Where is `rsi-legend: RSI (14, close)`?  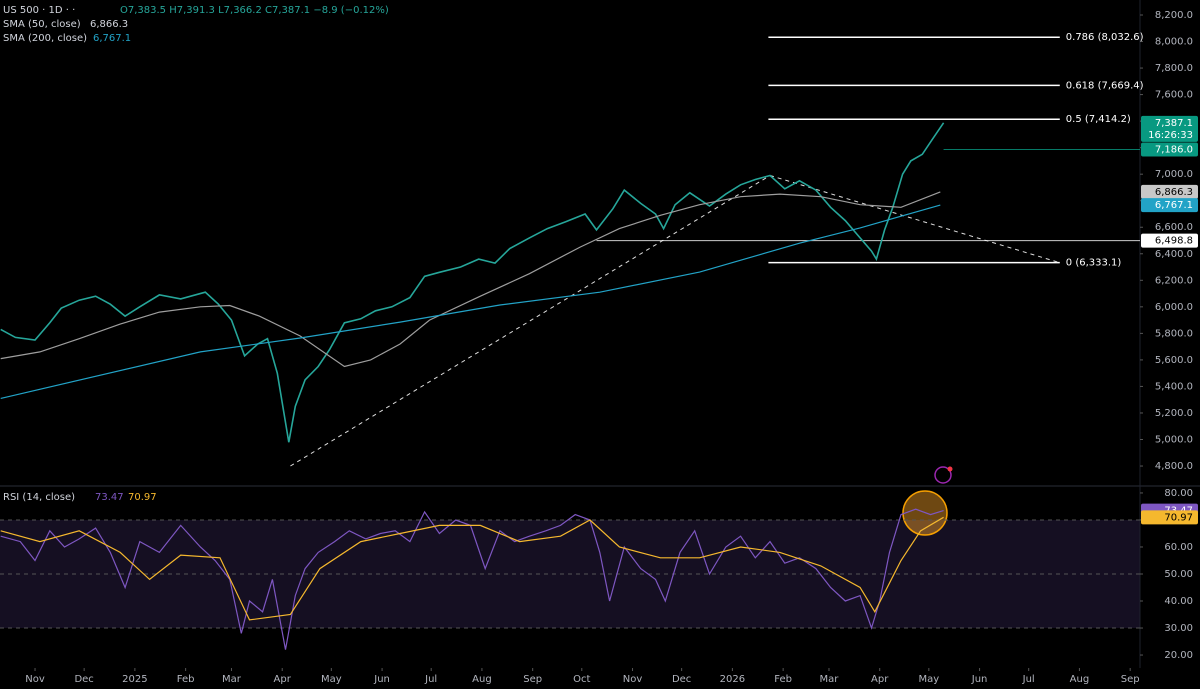
rsi-legend: RSI (14, close) is located at coordinates (39, 497).